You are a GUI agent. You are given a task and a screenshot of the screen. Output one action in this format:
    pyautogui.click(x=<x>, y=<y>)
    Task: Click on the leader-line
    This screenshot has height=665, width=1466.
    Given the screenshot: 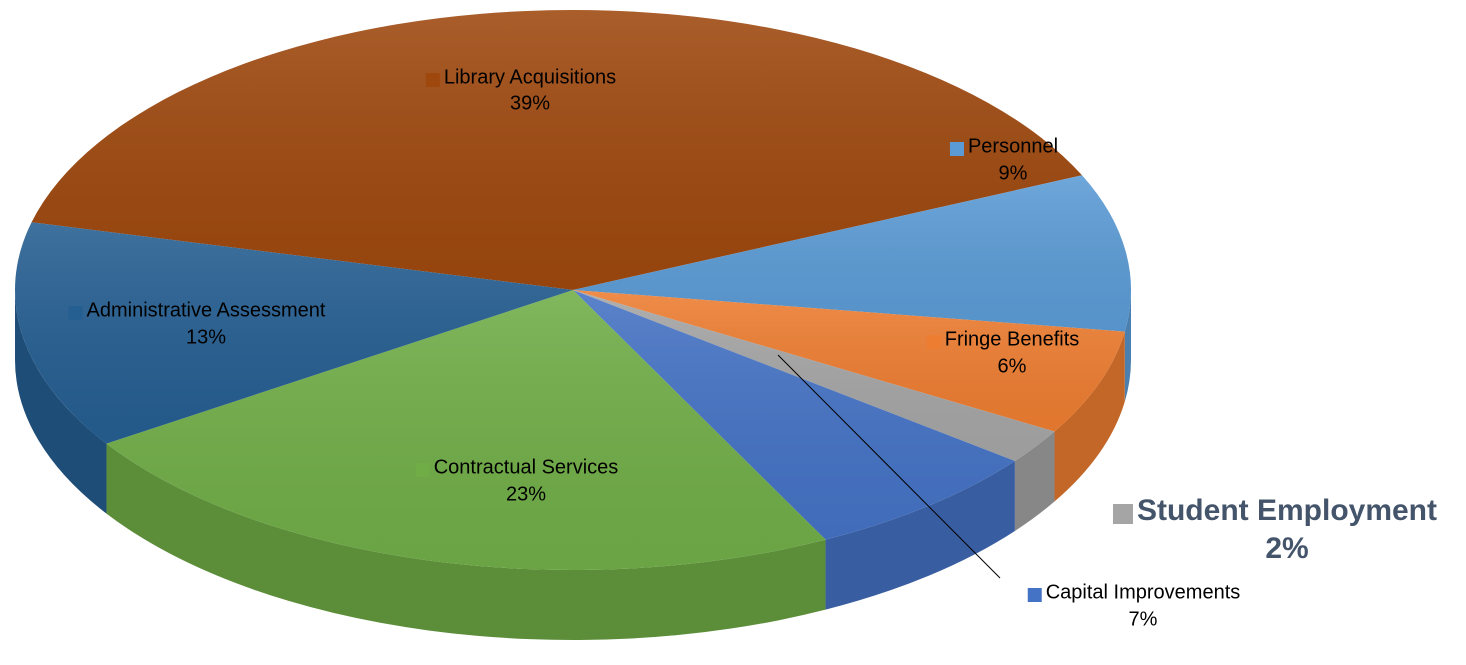 What is the action you would take?
    pyautogui.click(x=889, y=466)
    